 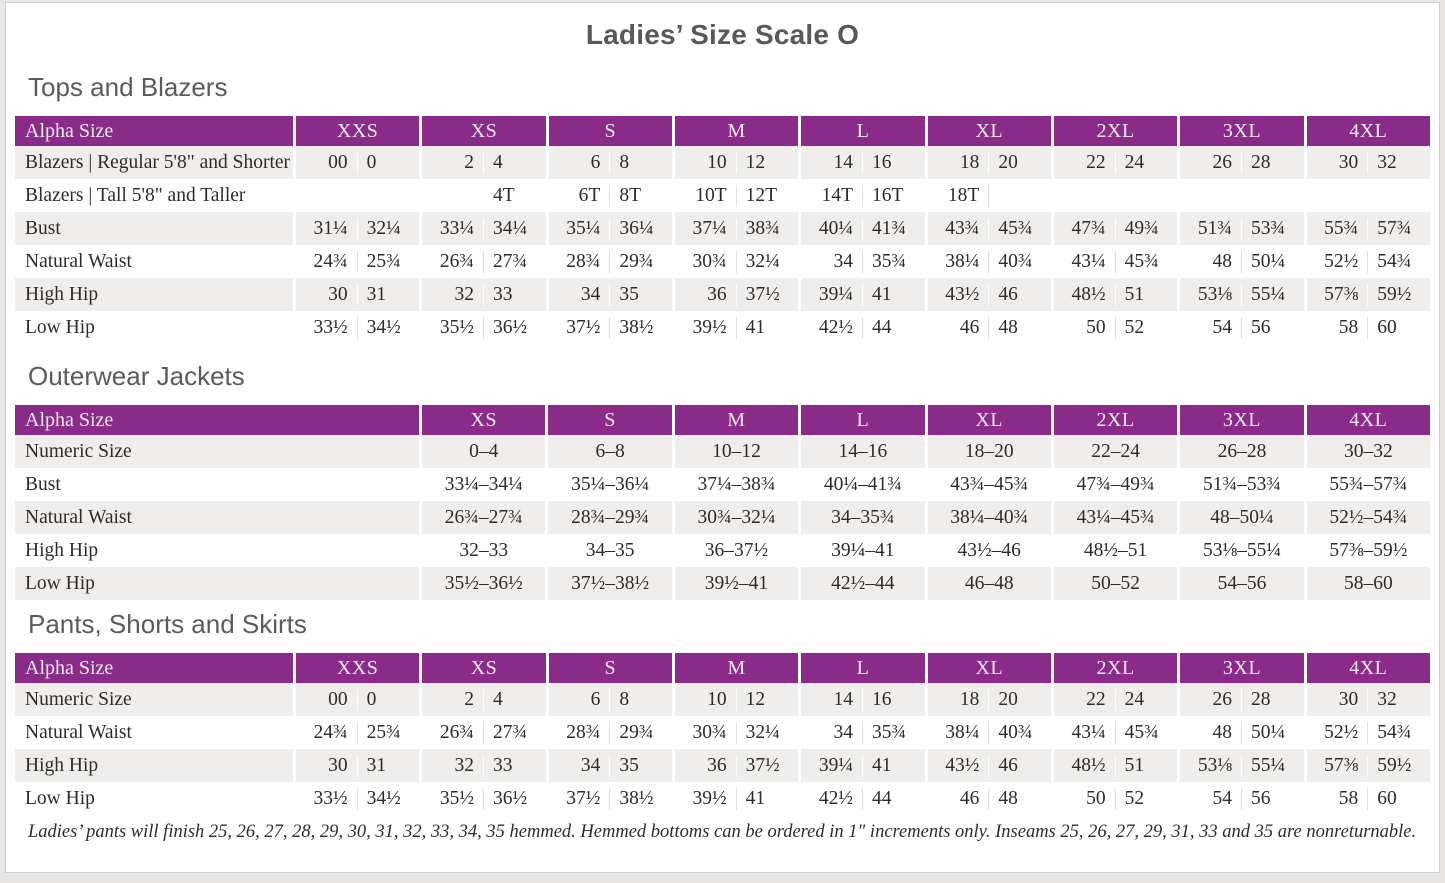 I want to click on value-left: 10, so click(x=706, y=699).